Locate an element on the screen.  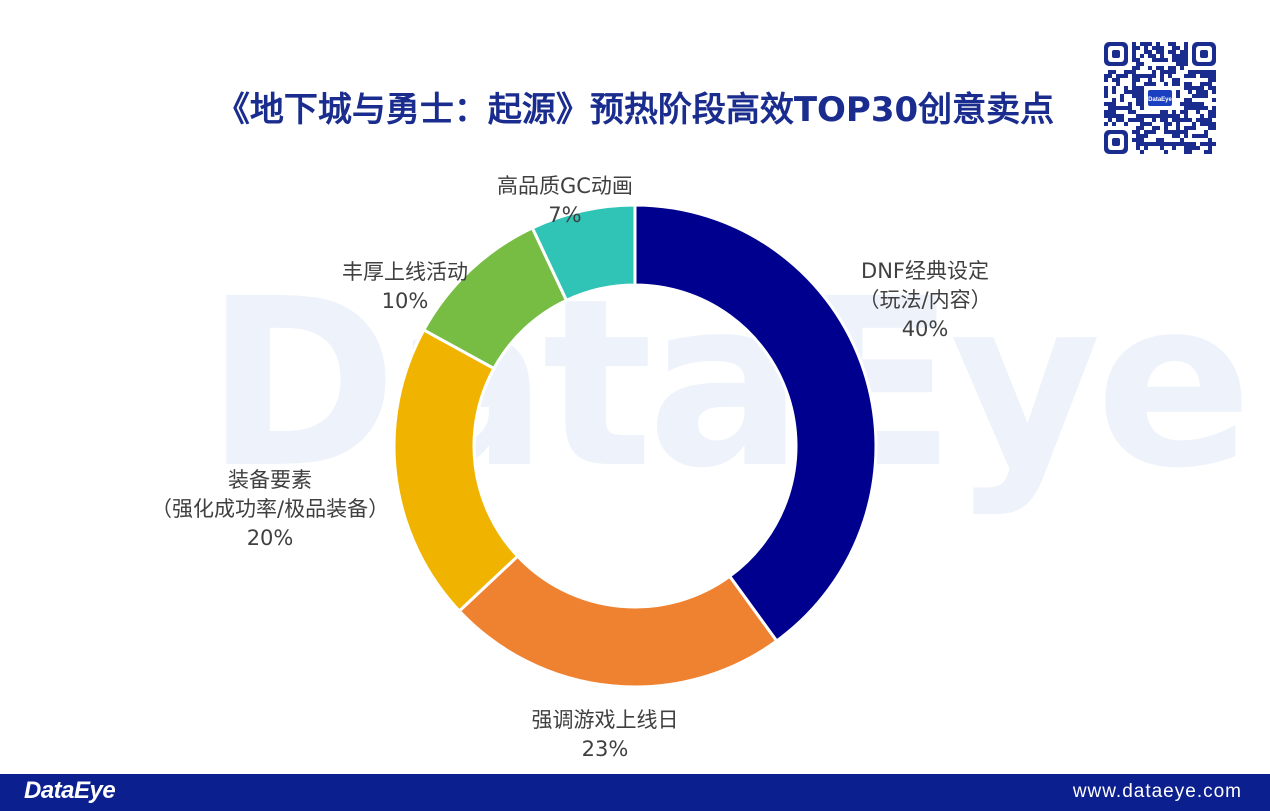
slice-label-name-line: 强调游戏上线日 is located at coordinates (605, 720).